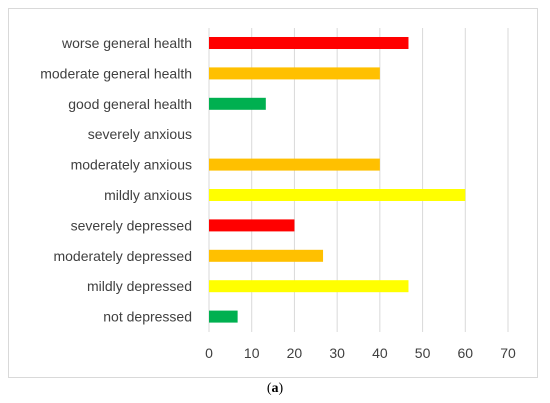 This screenshot has height=403, width=550. What do you see at coordinates (360, 353) in the screenshot?
I see `x-tick-labels: 0 10 20 30 40 50 60 70` at bounding box center [360, 353].